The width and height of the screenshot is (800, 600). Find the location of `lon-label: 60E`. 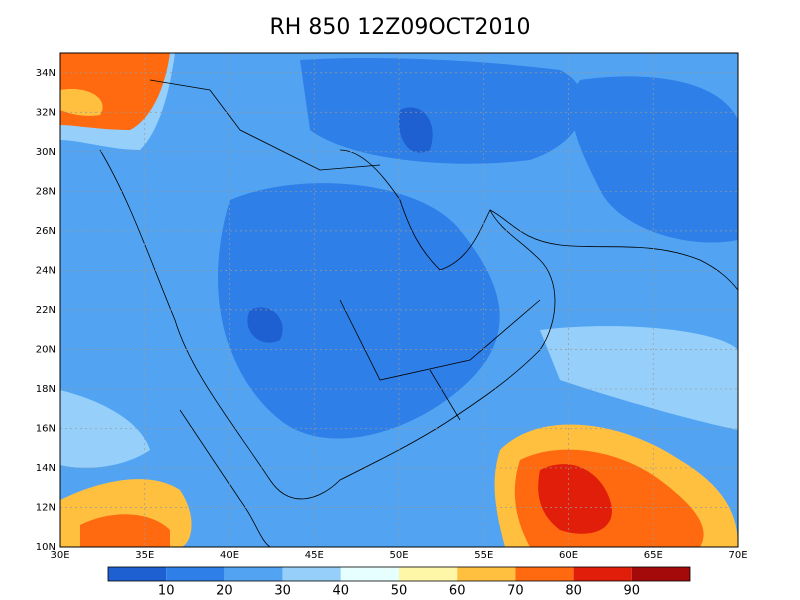

lon-label: 60E is located at coordinates (568, 555).